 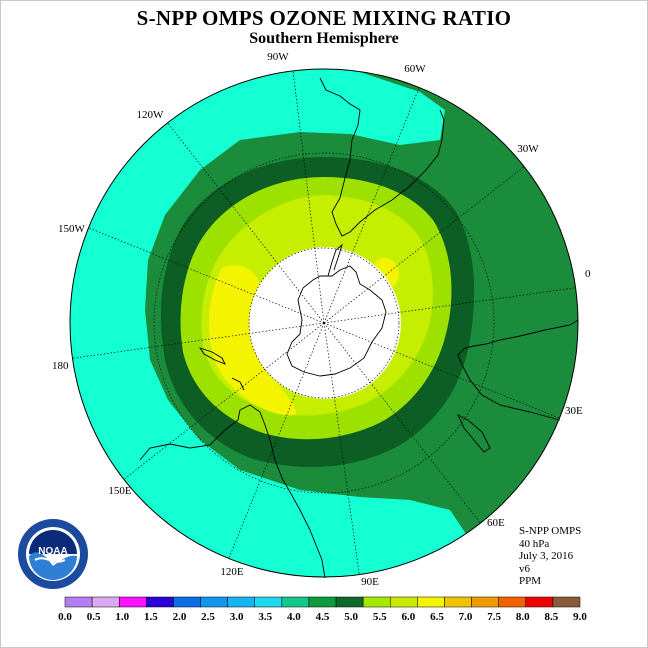 I want to click on antarctic-peninsula, so click(x=335, y=260).